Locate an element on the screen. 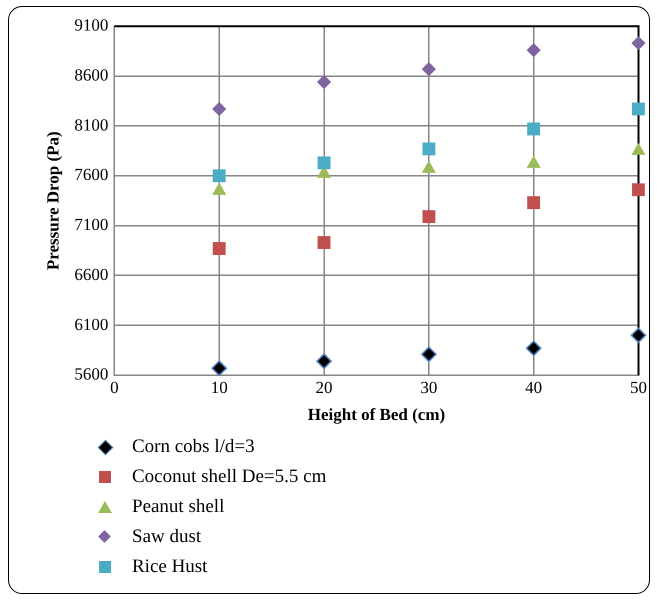 The image size is (660, 602). y-tick-label: 9100 is located at coordinates (91, 25).